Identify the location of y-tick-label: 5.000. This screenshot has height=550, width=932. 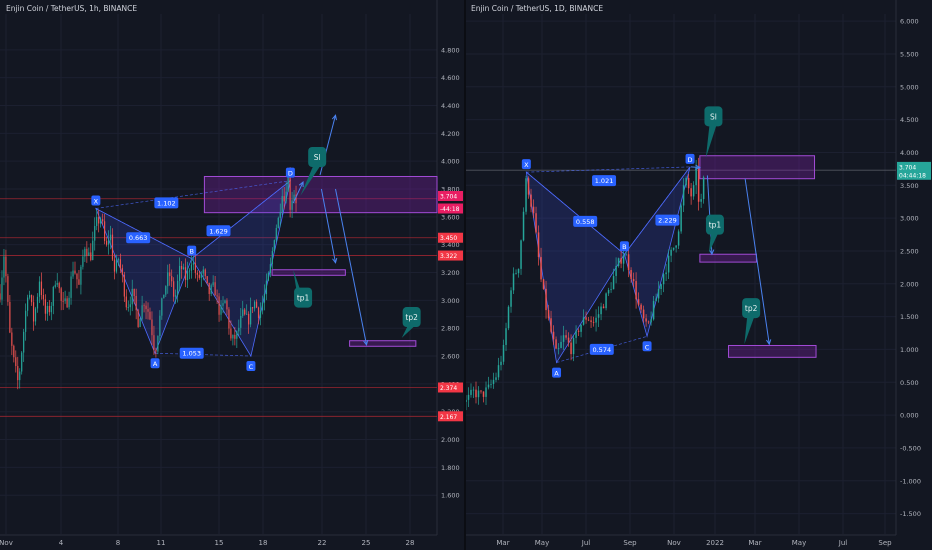
(909, 87).